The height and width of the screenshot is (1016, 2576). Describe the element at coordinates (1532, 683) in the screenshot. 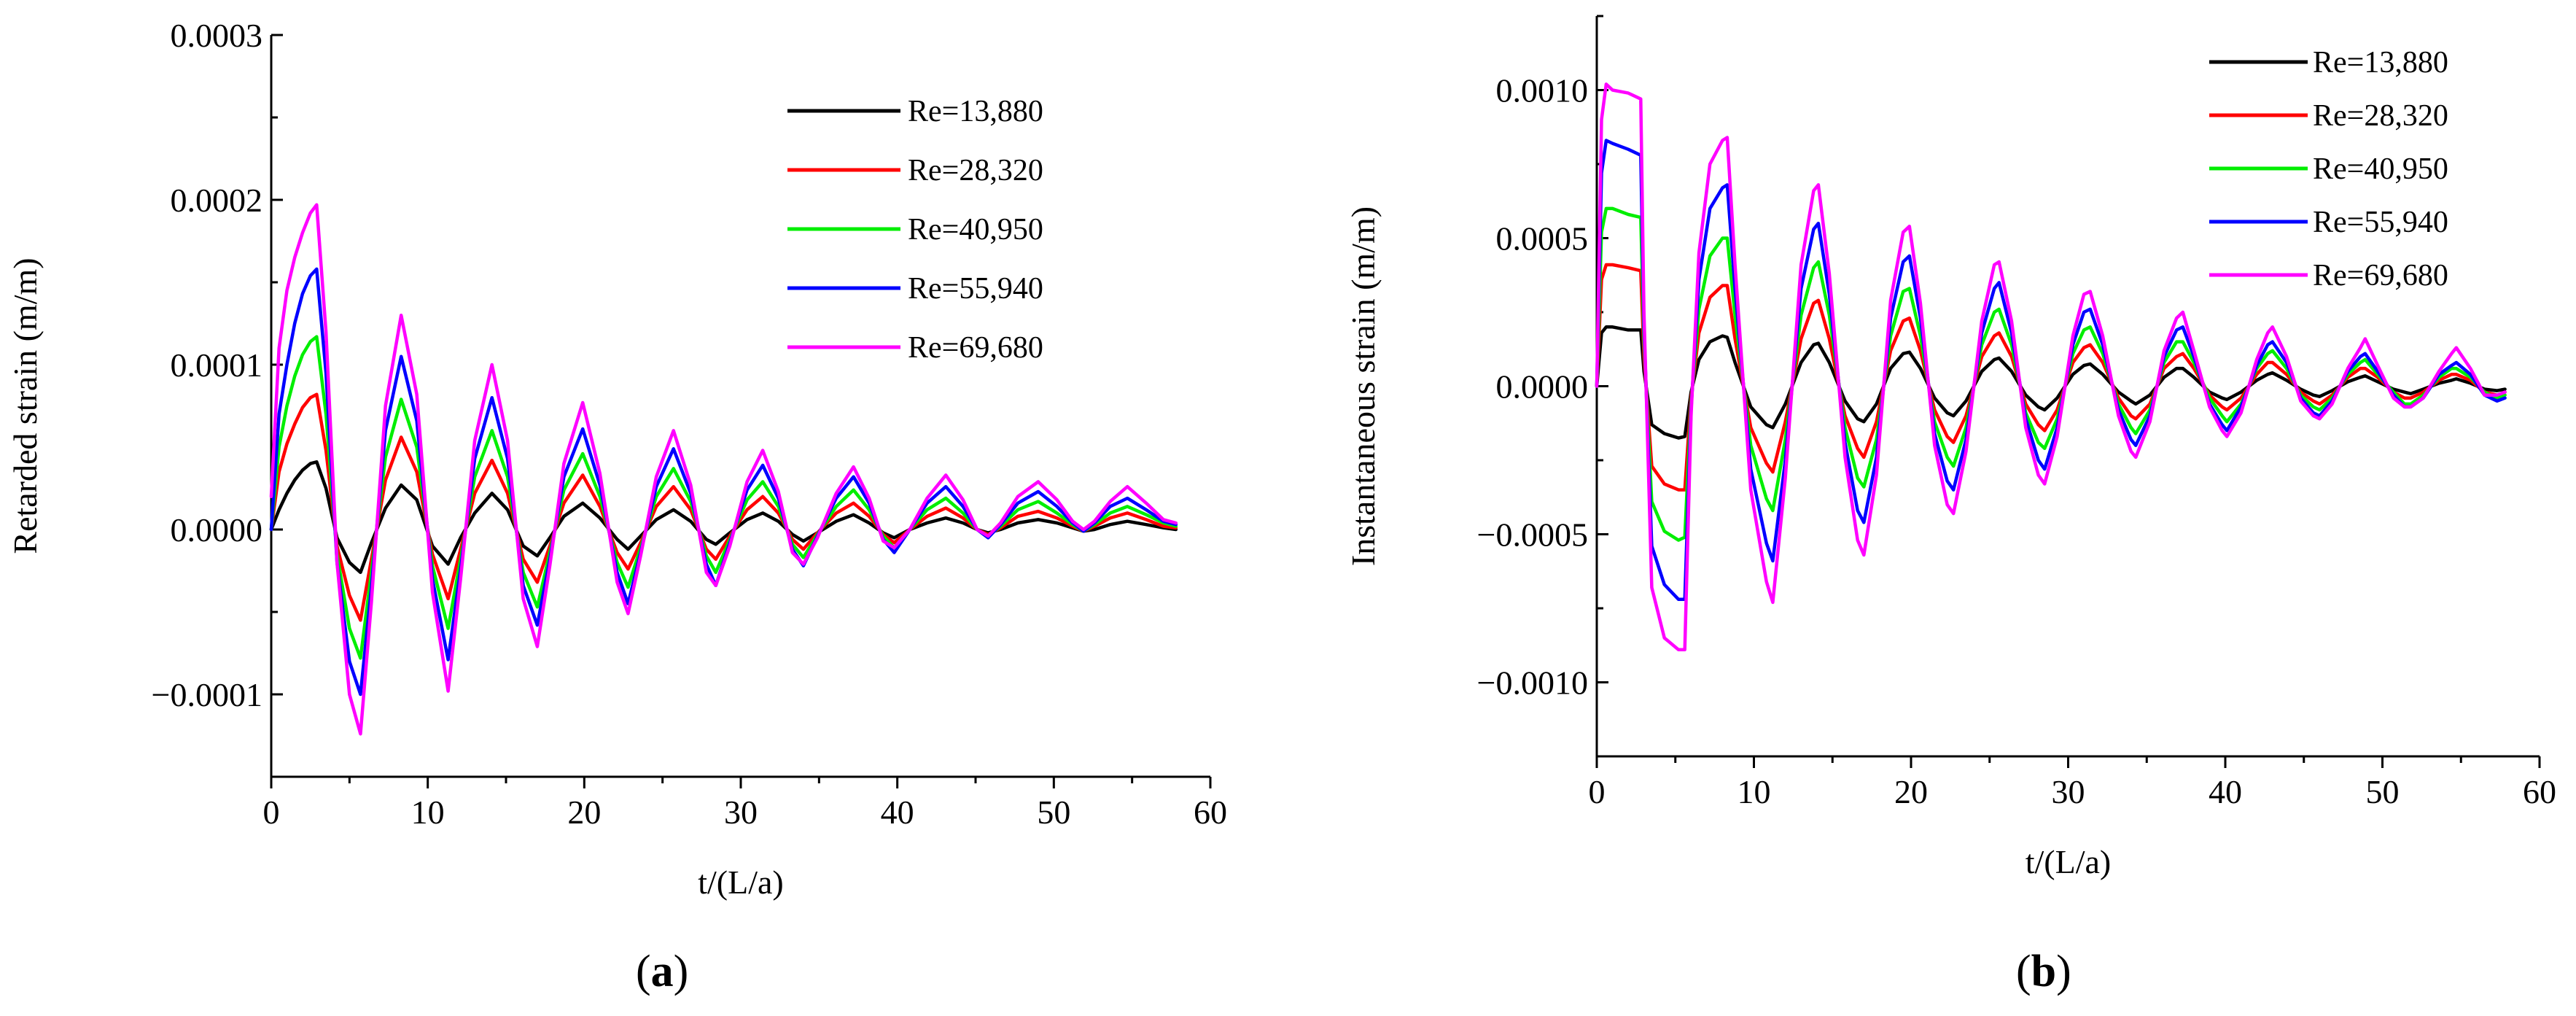

I see `y-tick-label: −0.0010` at that location.